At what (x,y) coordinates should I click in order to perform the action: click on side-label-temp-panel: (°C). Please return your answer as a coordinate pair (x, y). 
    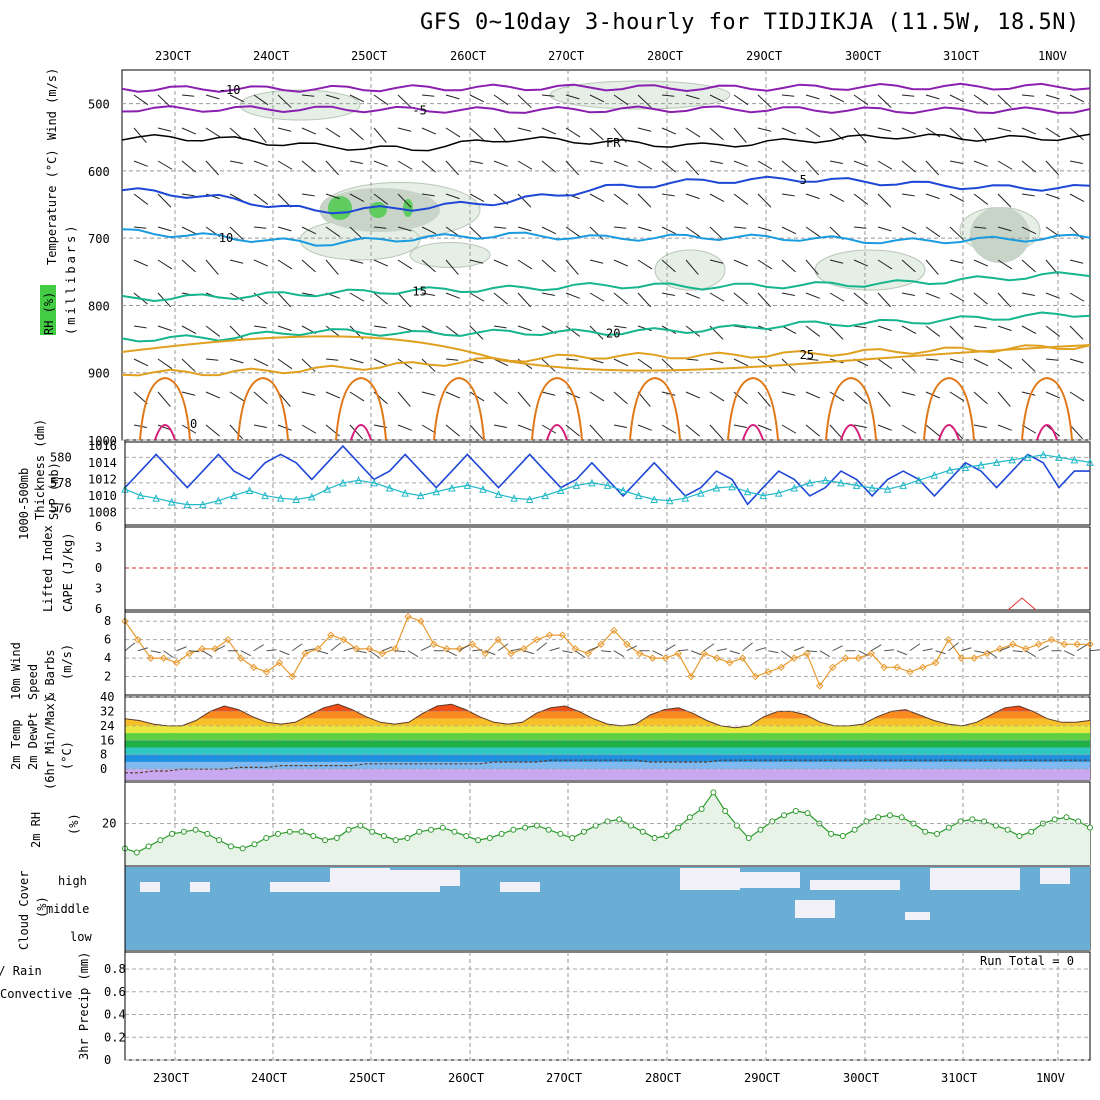
    Looking at the image, I should click on (67, 755).